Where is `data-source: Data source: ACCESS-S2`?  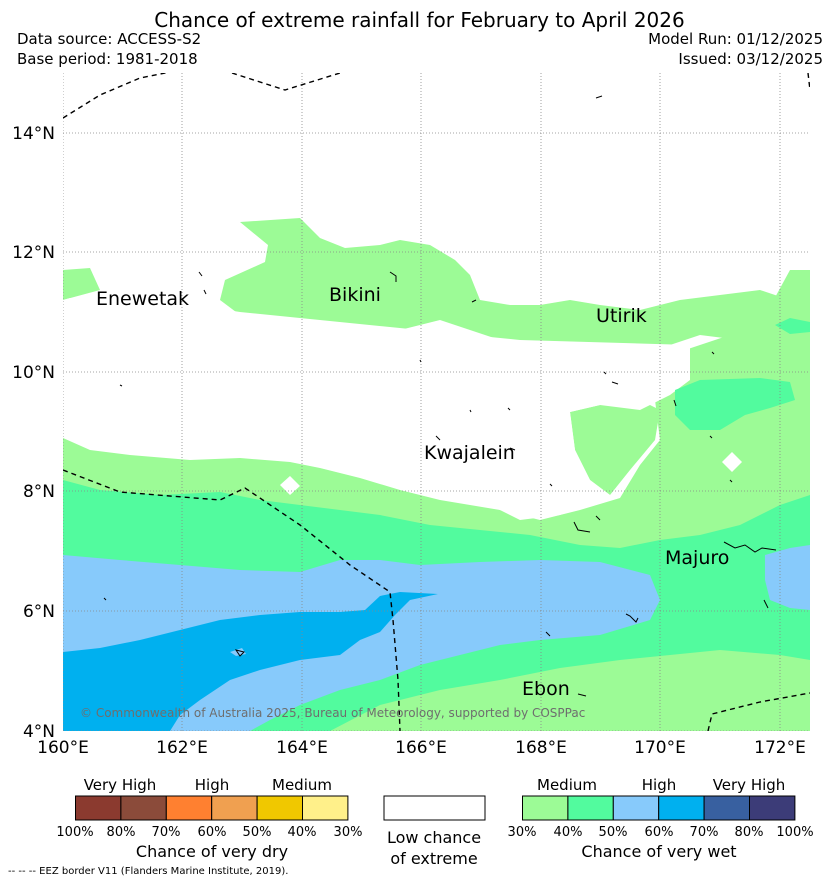
data-source: Data source: ACCESS-S2 is located at coordinates (109, 39).